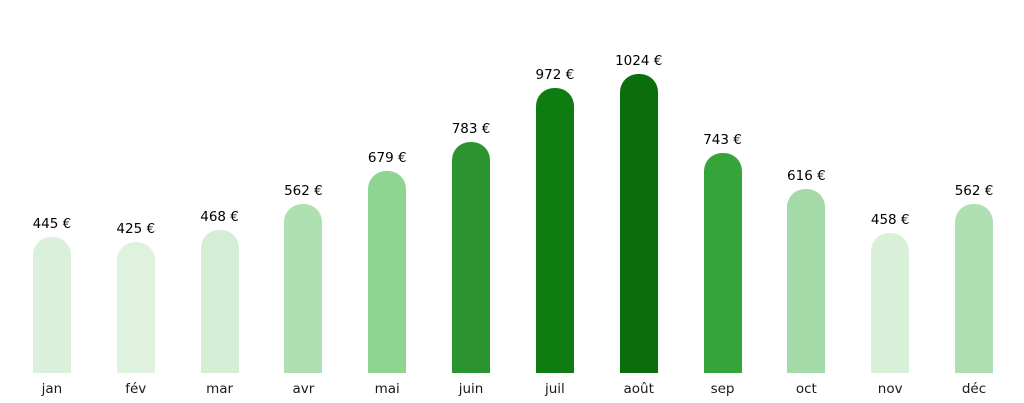 The width and height of the screenshot is (1024, 403). I want to click on x-tick-label: déc, so click(974, 388).